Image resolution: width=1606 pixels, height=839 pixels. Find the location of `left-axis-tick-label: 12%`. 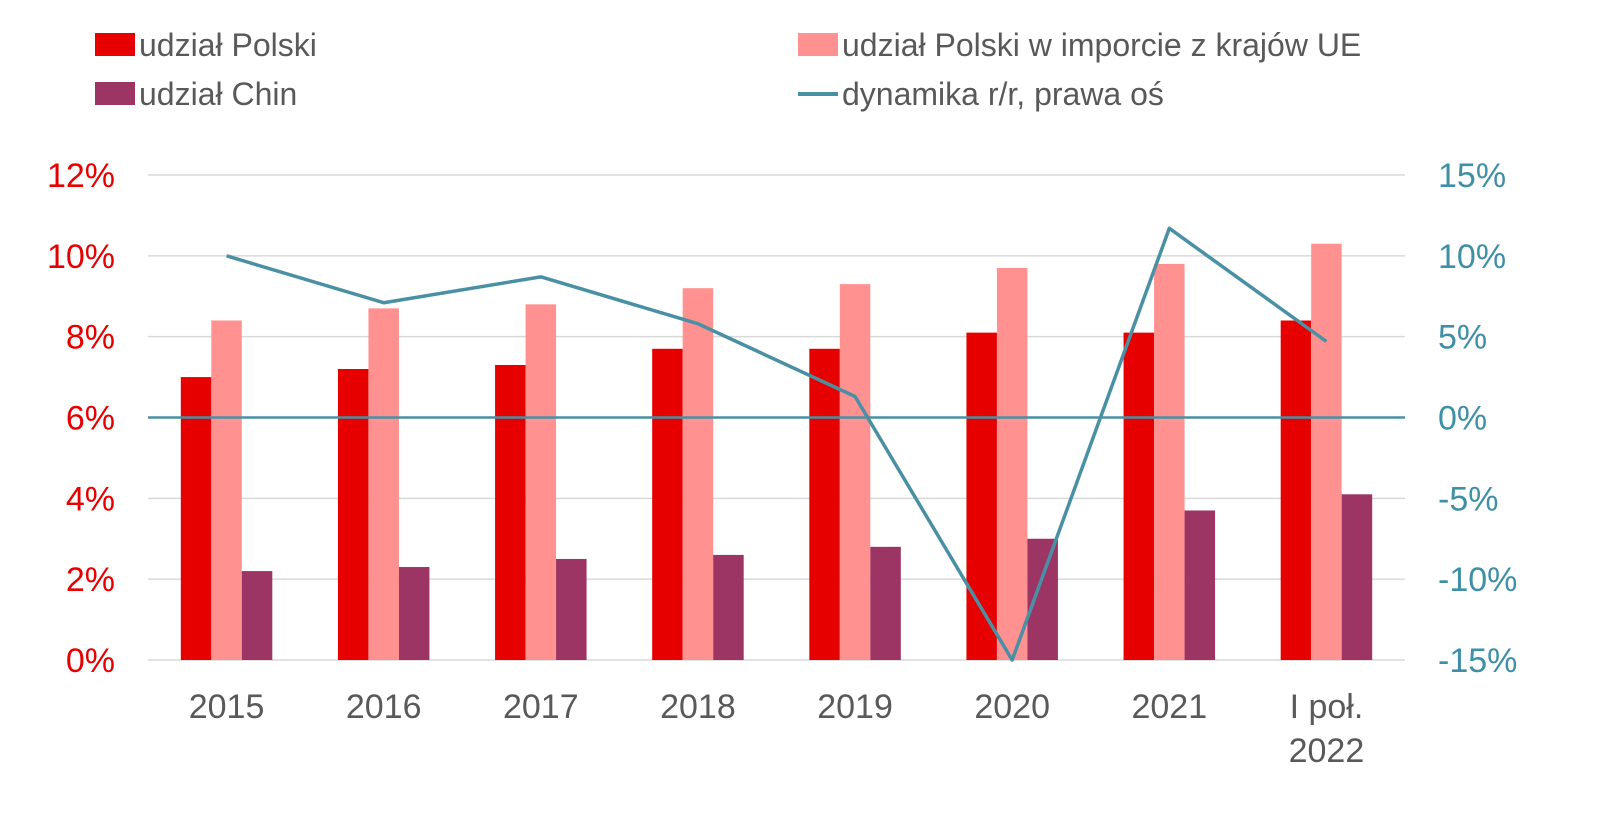

left-axis-tick-label: 12% is located at coordinates (81, 176).